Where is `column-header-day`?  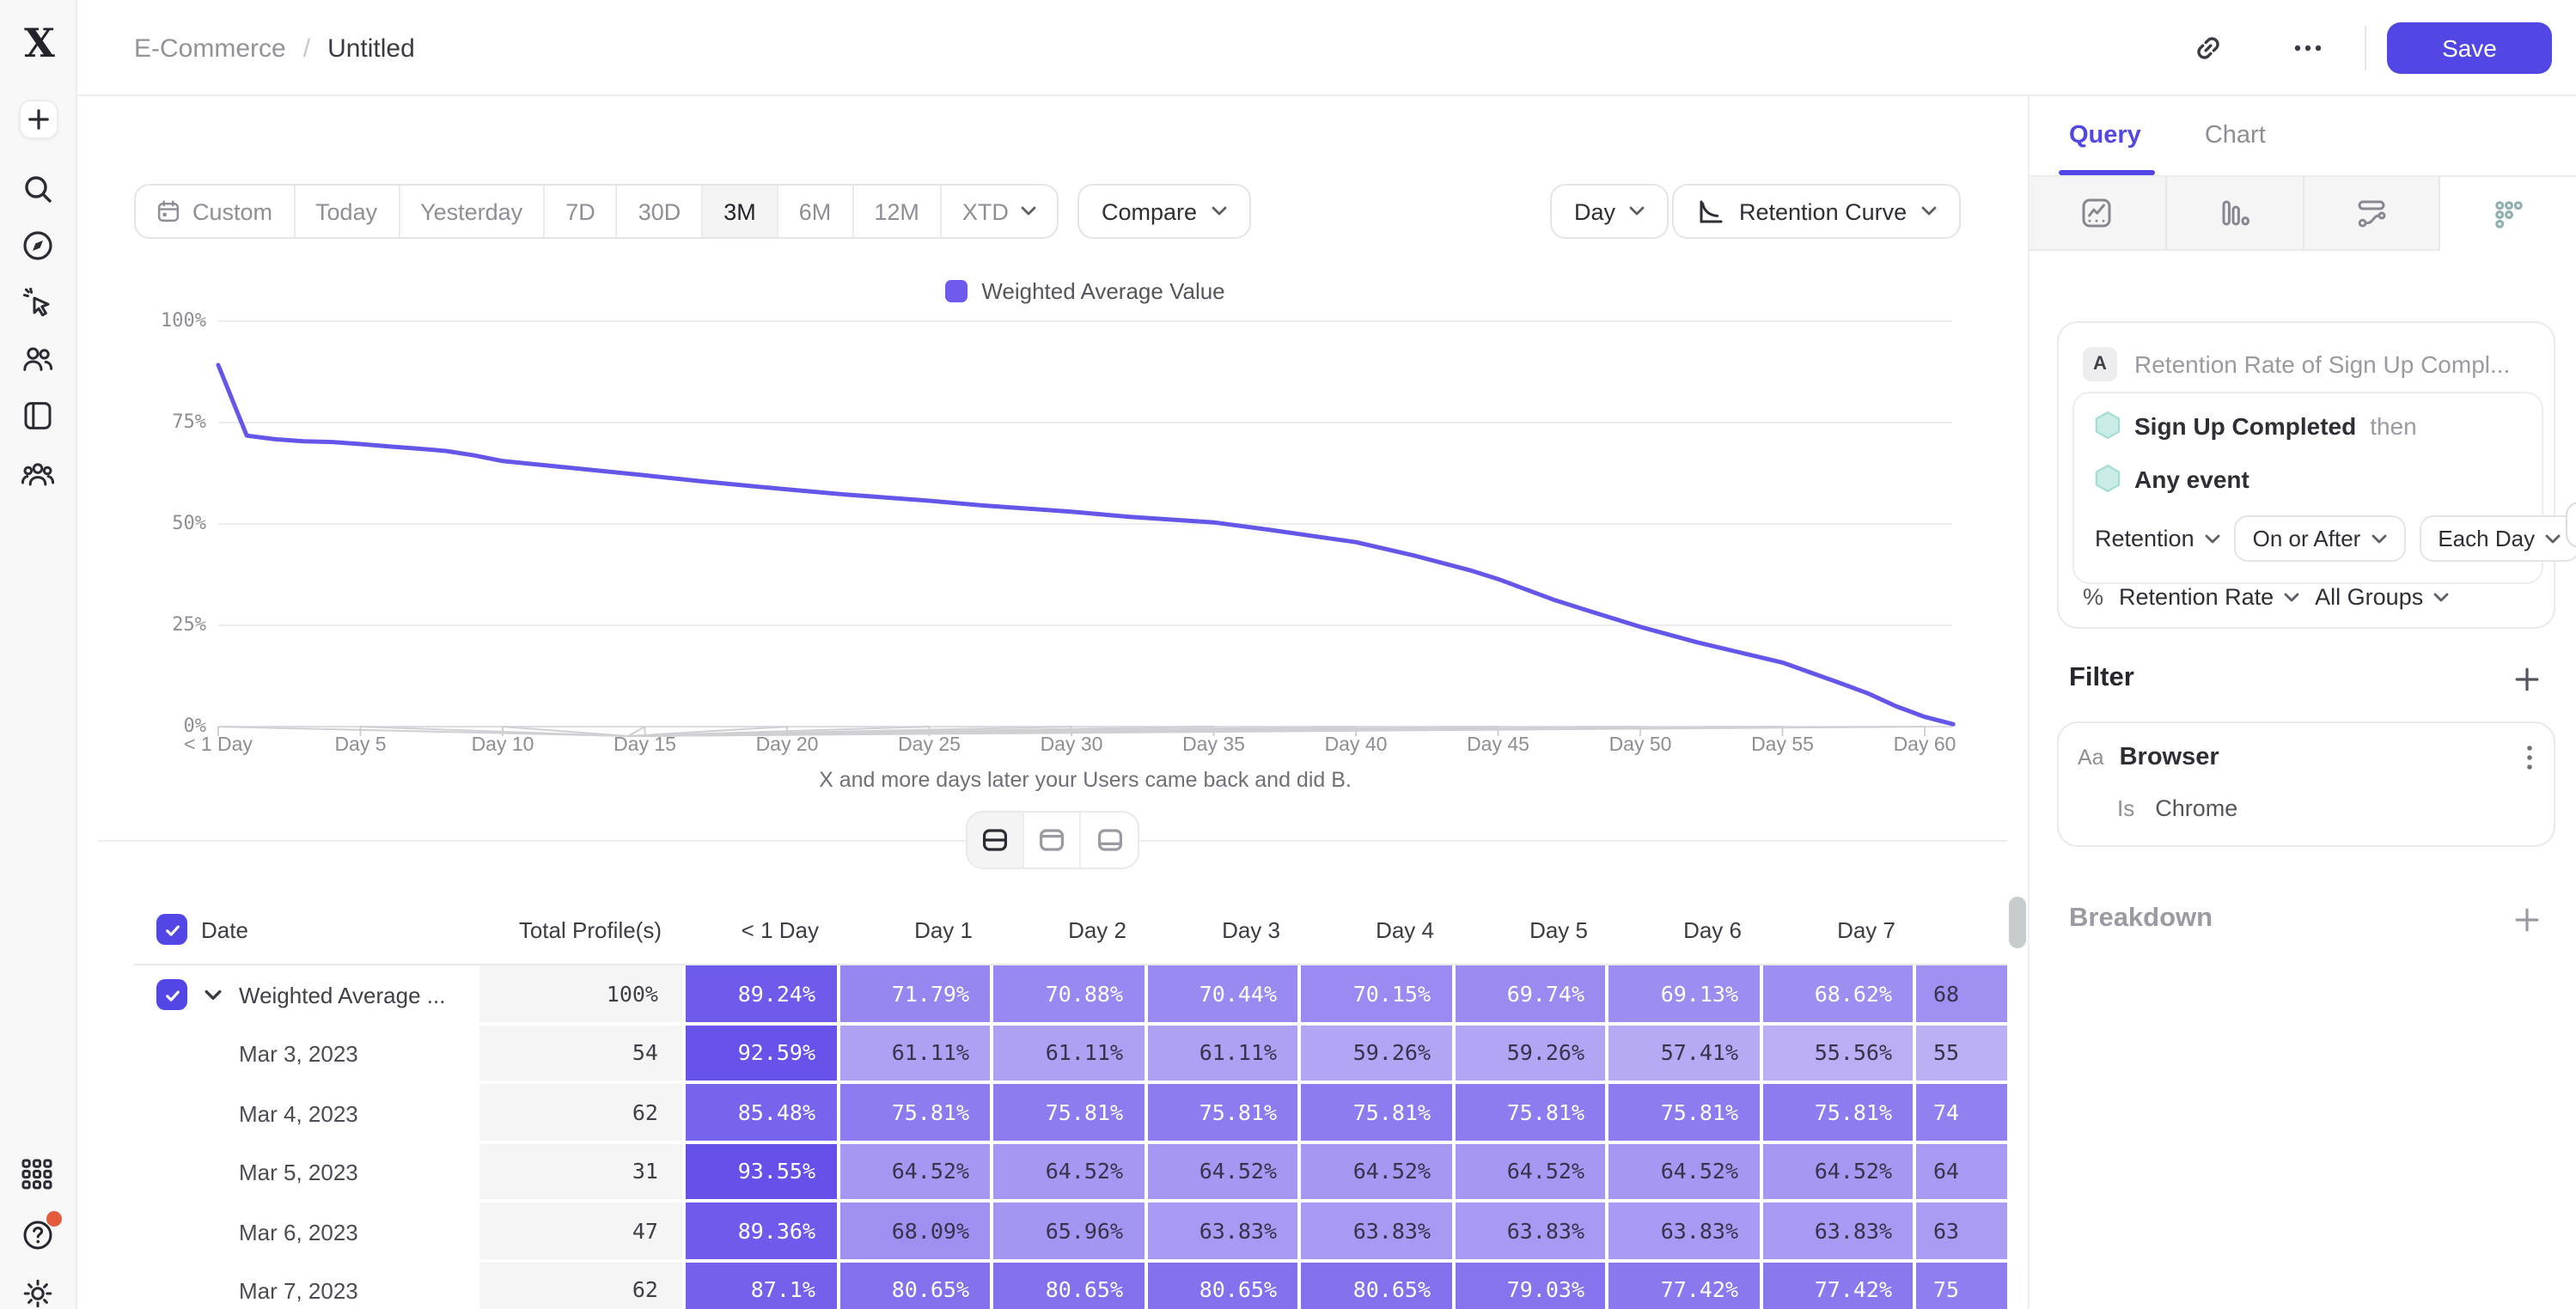 column-header-day is located at coordinates (1961, 929).